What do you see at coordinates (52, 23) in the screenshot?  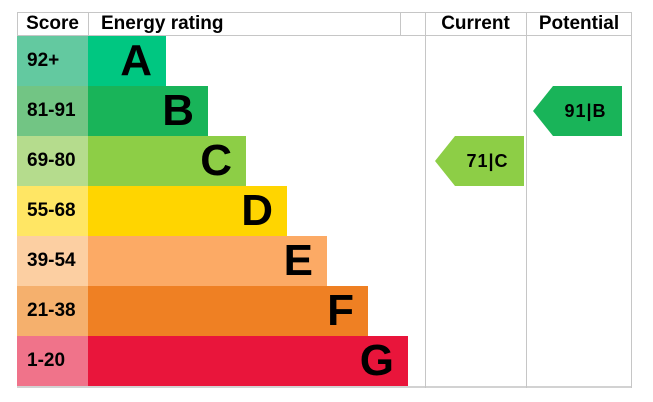 I see `score-column-header: Score` at bounding box center [52, 23].